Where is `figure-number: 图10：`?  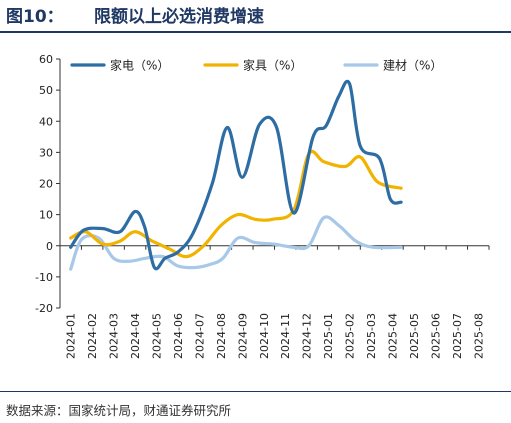
figure-number: 图10： is located at coordinates (35, 17).